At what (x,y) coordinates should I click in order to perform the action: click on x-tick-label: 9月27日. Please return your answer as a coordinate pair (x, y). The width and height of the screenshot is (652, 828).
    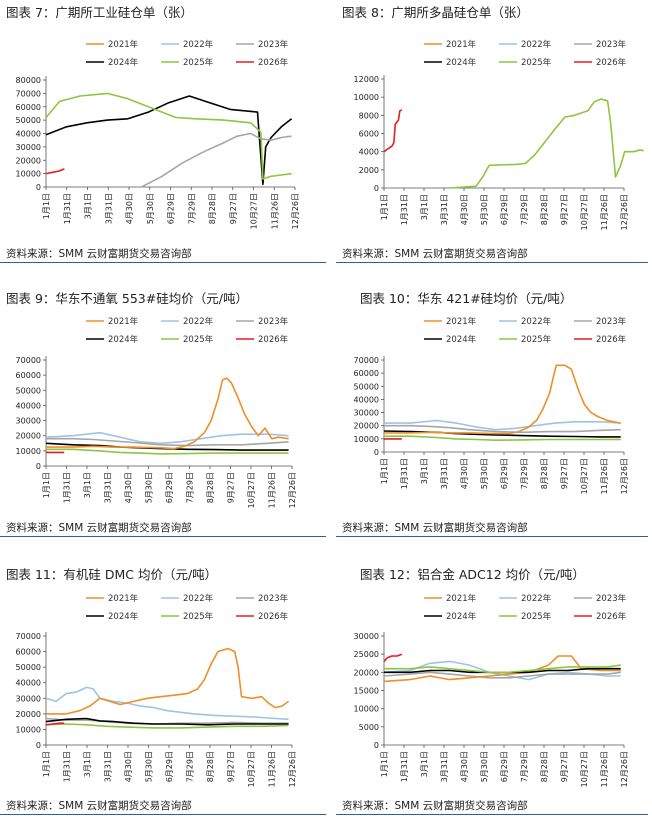
    Looking at the image, I should click on (231, 766).